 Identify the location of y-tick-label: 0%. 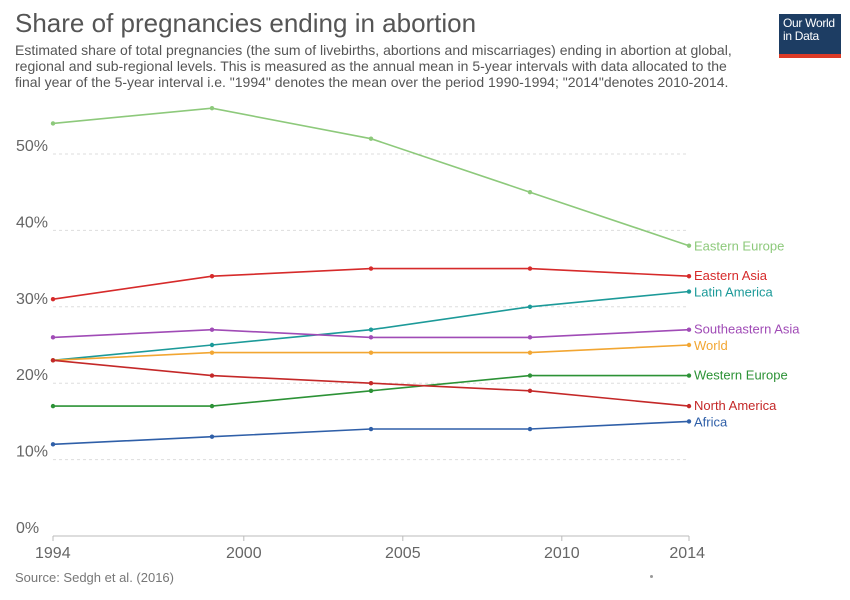
(27, 528).